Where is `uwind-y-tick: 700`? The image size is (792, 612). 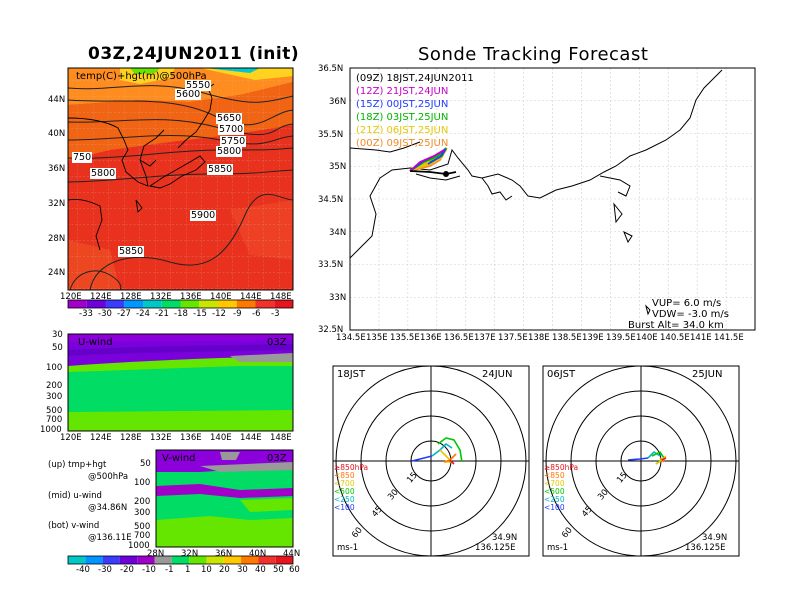
uwind-y-tick: 700 is located at coordinates (54, 420).